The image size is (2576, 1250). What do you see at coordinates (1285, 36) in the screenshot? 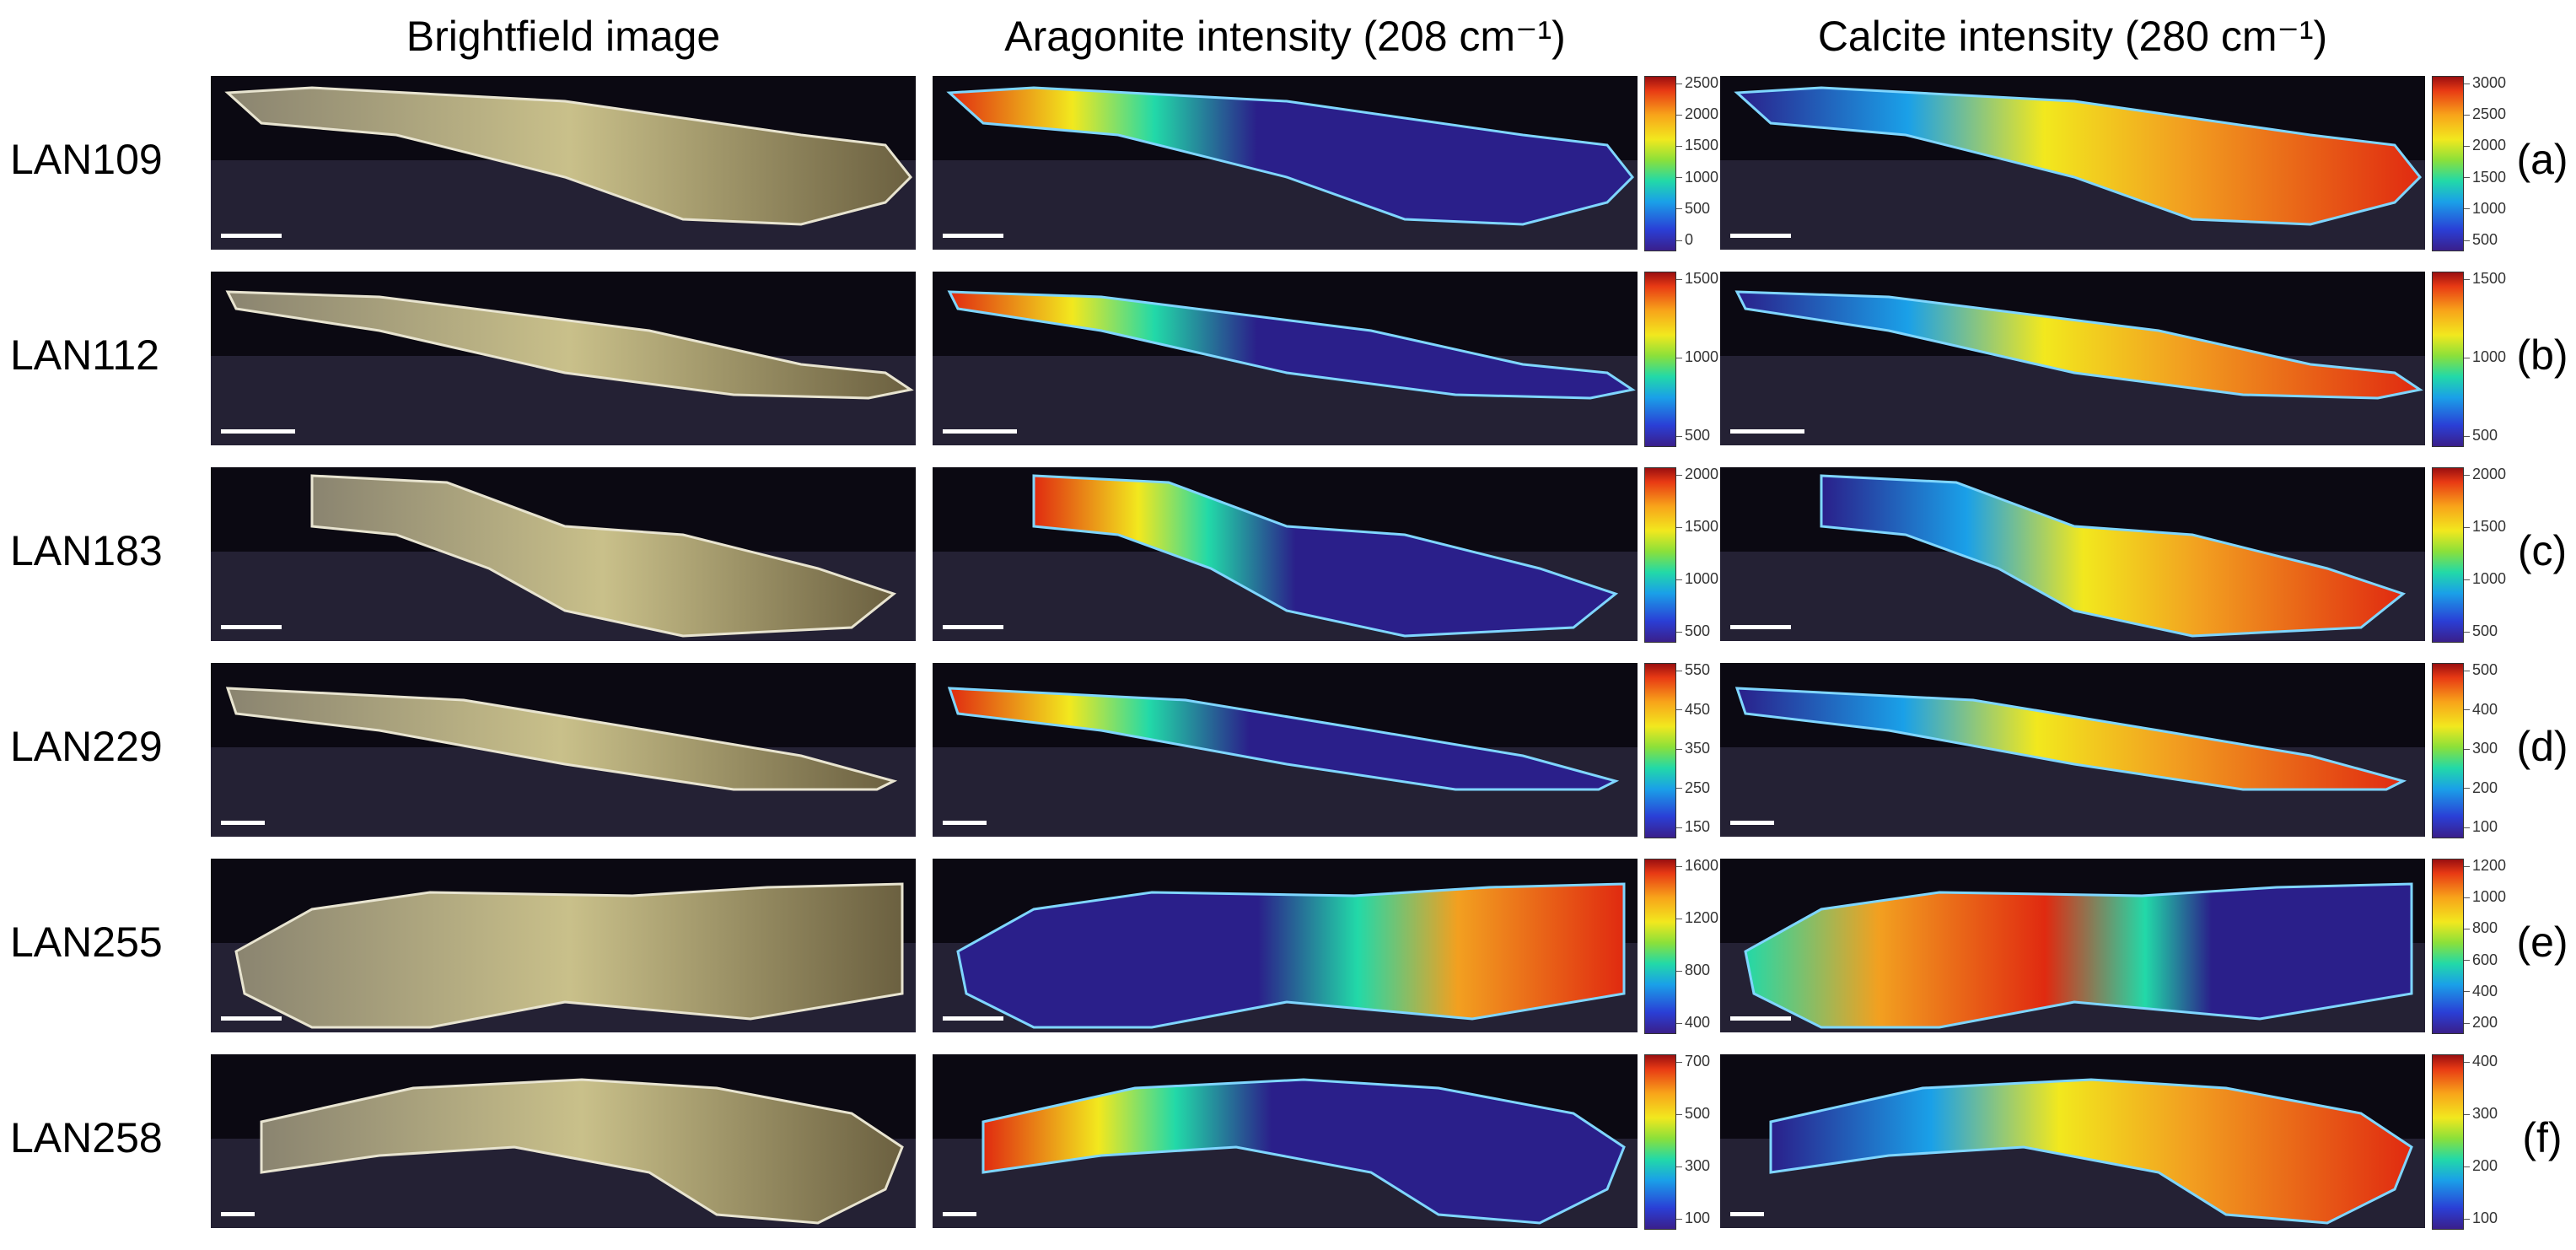
I see `column-title-aragonite: Aragonite intensity (208 cm⁻¹)` at bounding box center [1285, 36].